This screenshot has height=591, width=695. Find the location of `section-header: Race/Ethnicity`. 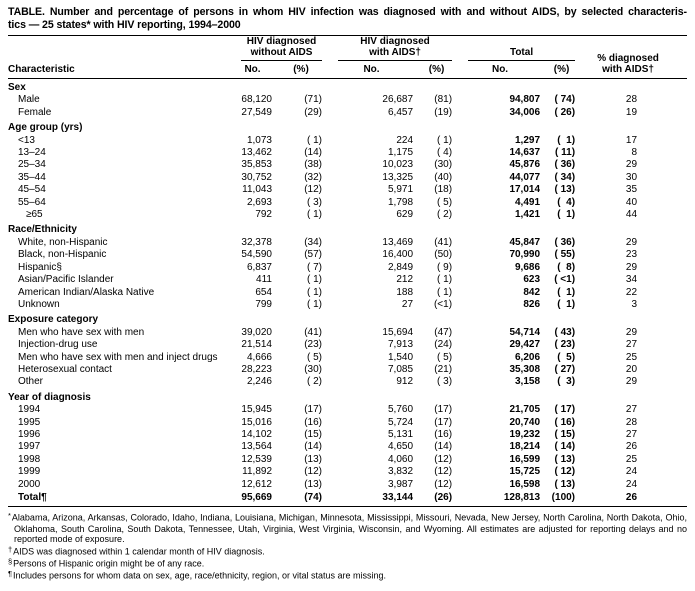

section-header: Race/Ethnicity is located at coordinates (42, 230).